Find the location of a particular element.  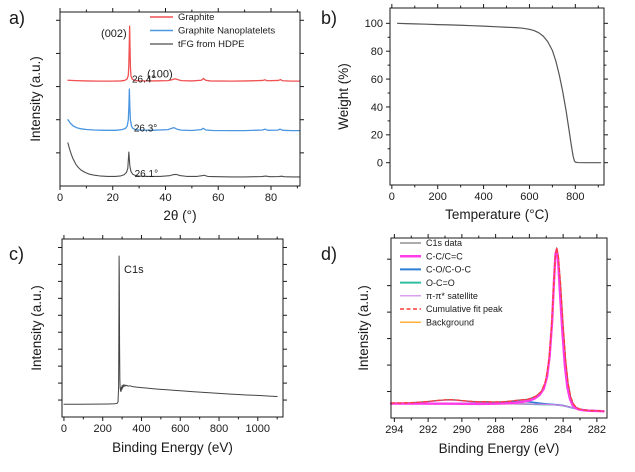

x-axis-label: Temperature (°C) is located at coordinates (497, 214).